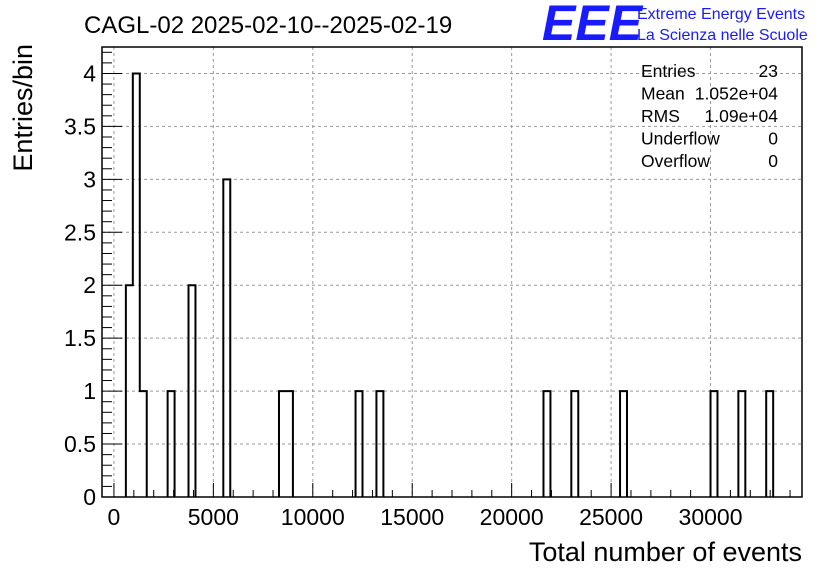 This screenshot has height=572, width=836. What do you see at coordinates (89, 391) in the screenshot?
I see `y-tick-label: 1` at bounding box center [89, 391].